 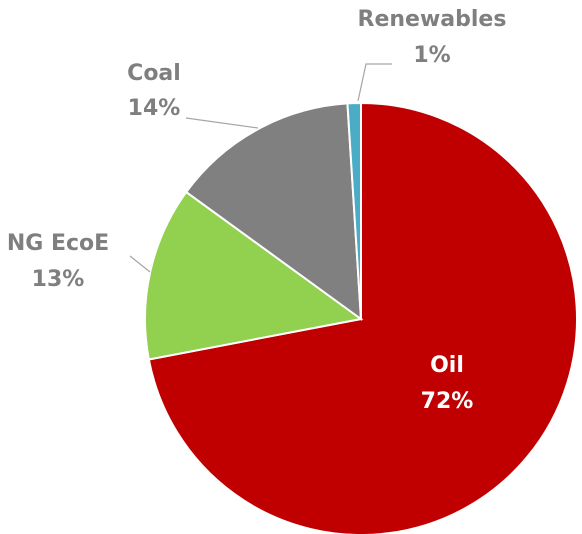 I want to click on label-ng-ecoe-percent: 13%, so click(x=58, y=279).